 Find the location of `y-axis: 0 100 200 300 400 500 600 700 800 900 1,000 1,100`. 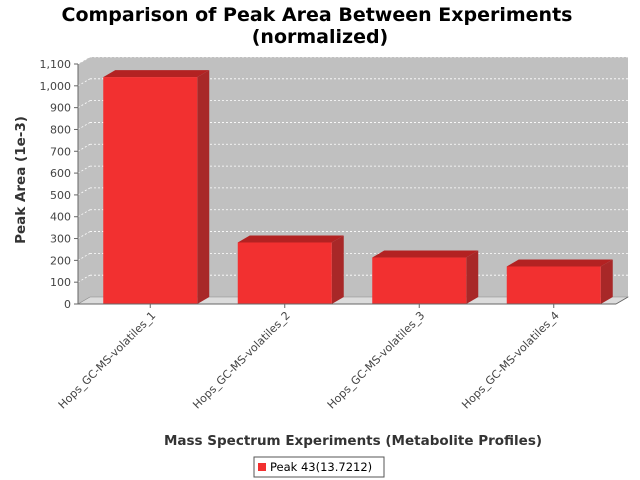

y-axis: 0 100 200 300 400 500 600 700 800 900 1,000 1,100 is located at coordinates (59, 184).